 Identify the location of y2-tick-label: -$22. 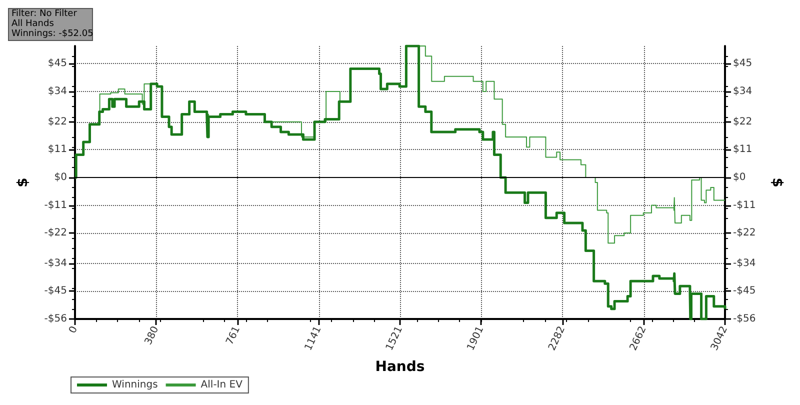
(744, 233).